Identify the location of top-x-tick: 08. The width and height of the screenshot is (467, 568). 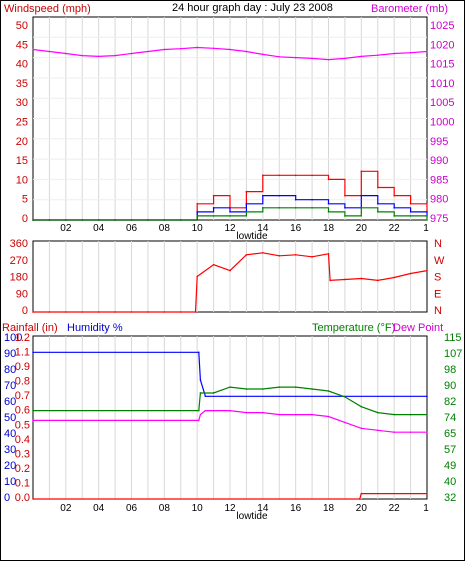
(165, 228).